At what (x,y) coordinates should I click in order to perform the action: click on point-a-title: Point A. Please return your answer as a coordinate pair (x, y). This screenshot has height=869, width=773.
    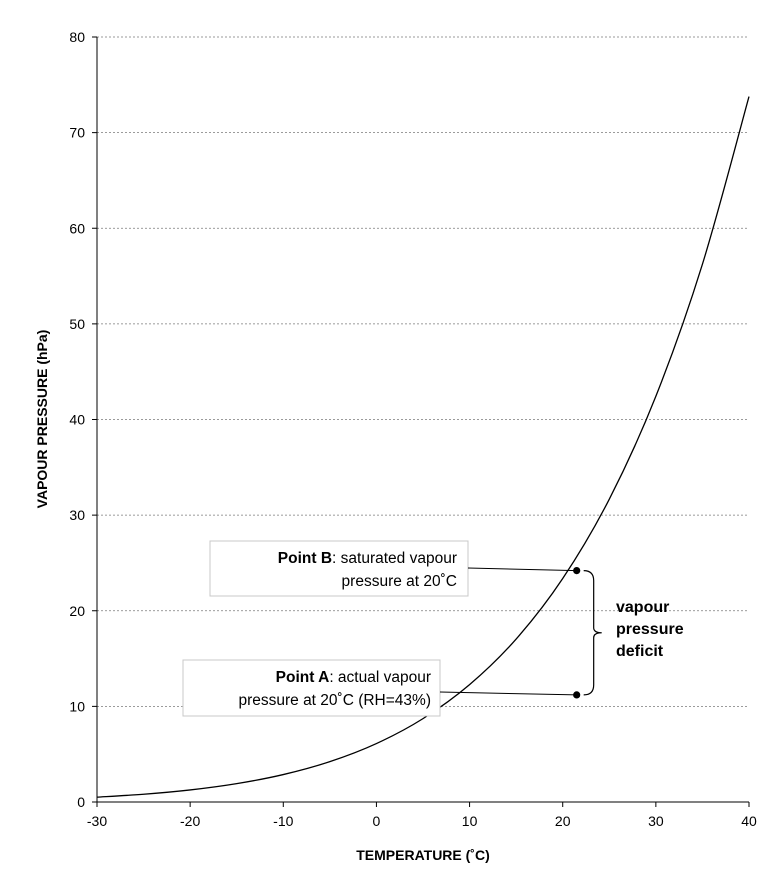
    Looking at the image, I should click on (303, 677).